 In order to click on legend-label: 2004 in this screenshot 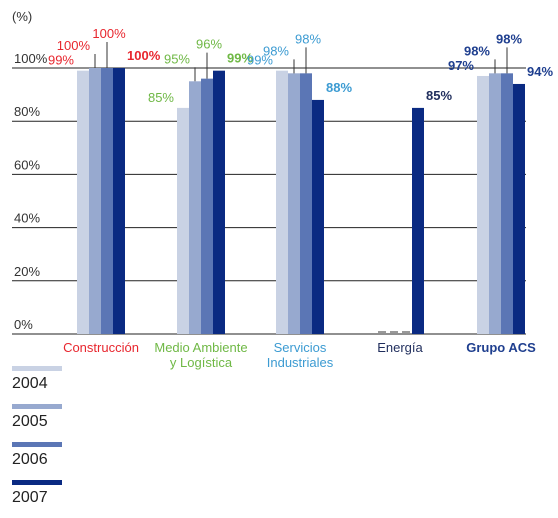, I will do `click(30, 383)`.